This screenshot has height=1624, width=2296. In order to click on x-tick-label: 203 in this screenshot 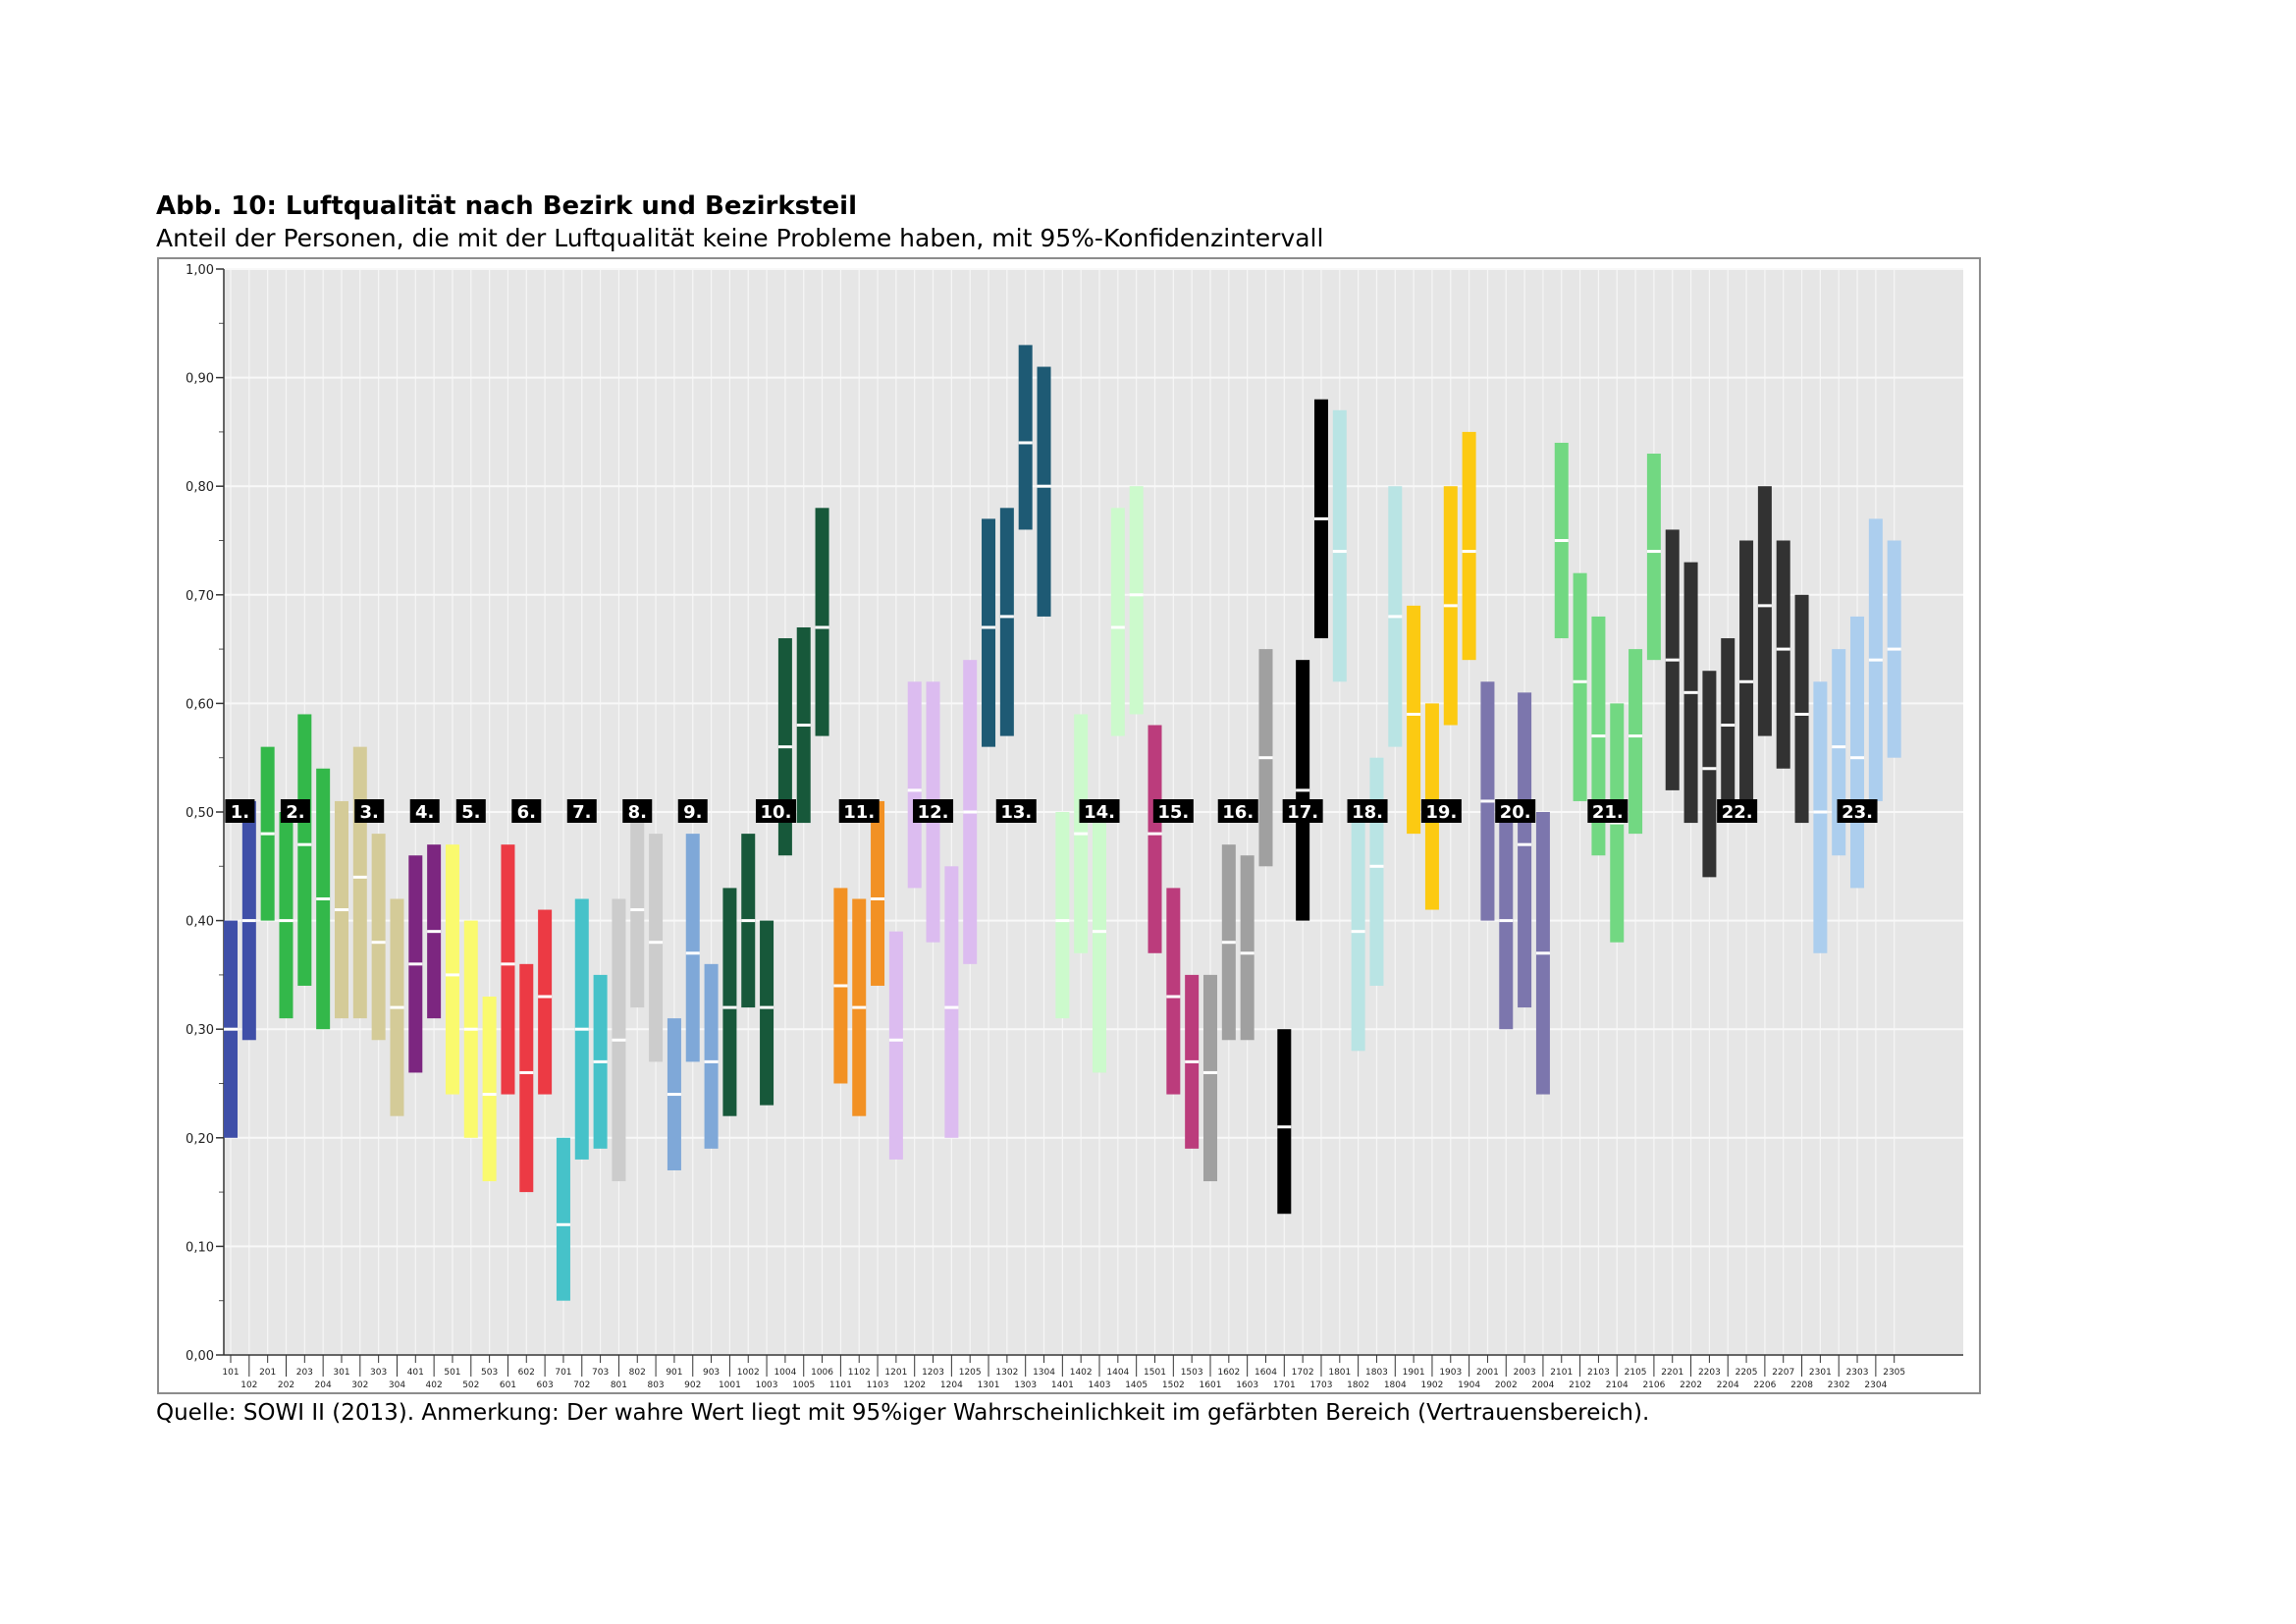, I will do `click(304, 1373)`.